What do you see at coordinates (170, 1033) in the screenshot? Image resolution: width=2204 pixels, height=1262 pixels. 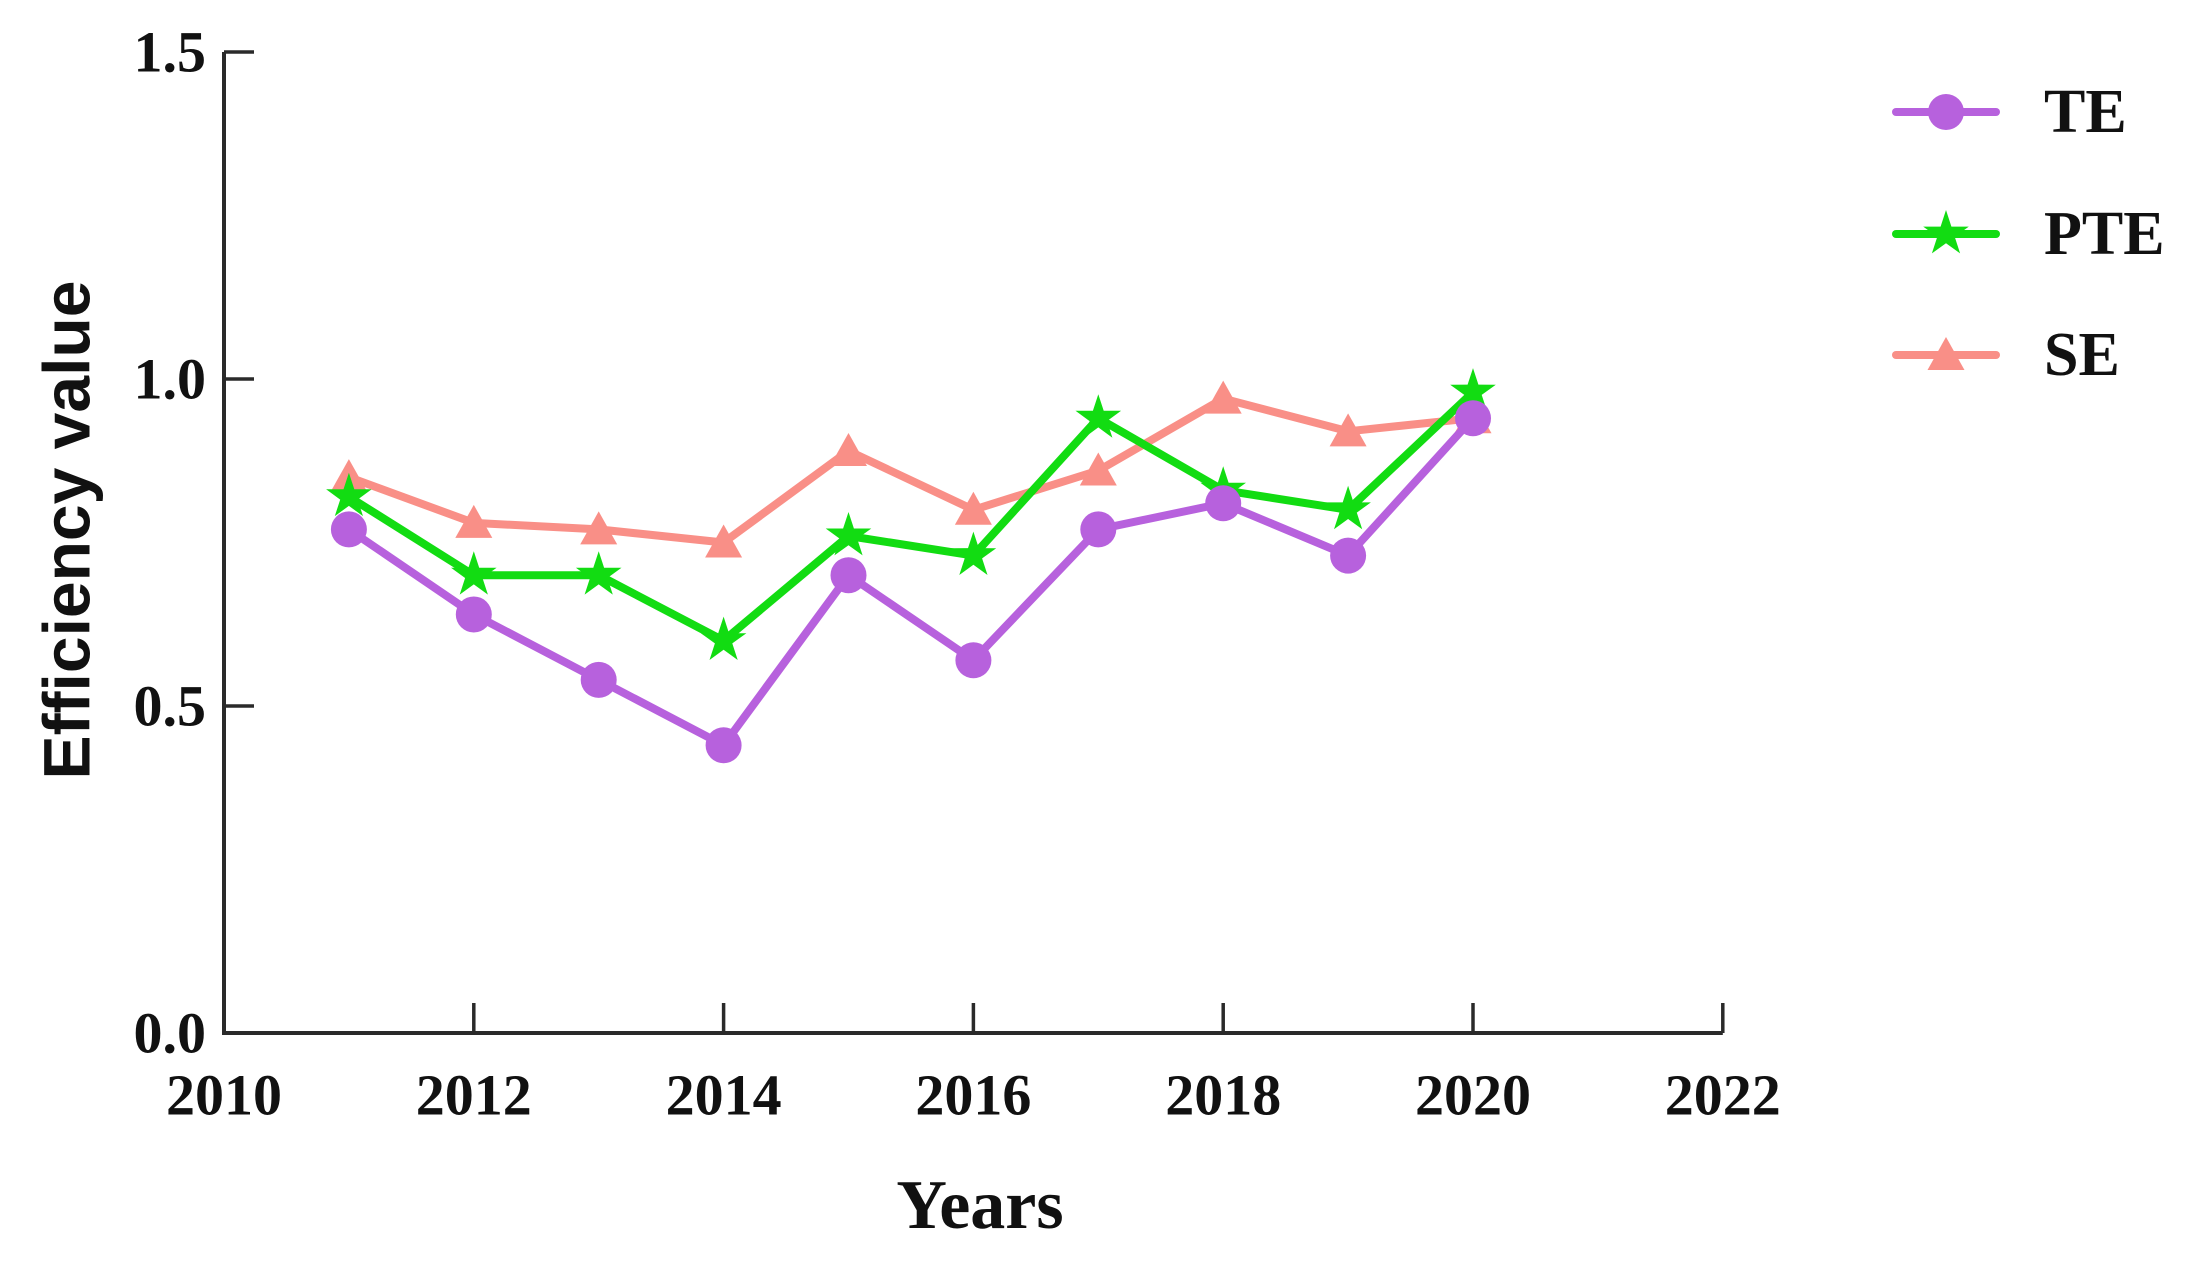 I see `y-tick-label-0.0: 0.0` at bounding box center [170, 1033].